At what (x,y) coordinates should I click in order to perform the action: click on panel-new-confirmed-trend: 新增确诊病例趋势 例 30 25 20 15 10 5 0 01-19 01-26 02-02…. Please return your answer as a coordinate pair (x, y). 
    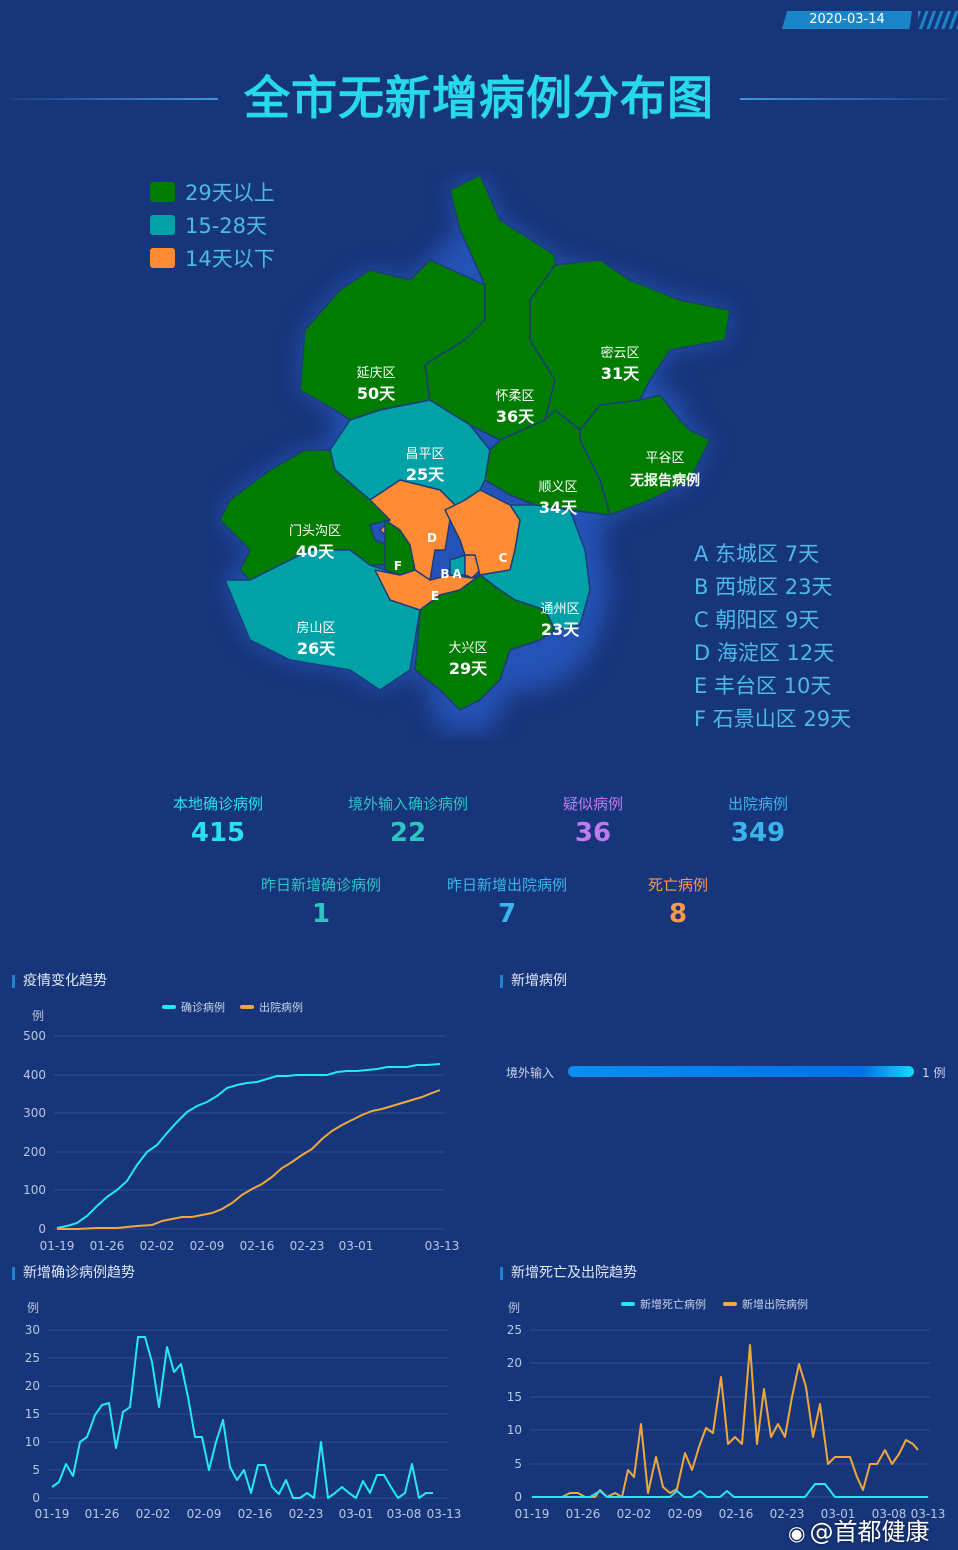
    Looking at the image, I should click on (237, 1408).